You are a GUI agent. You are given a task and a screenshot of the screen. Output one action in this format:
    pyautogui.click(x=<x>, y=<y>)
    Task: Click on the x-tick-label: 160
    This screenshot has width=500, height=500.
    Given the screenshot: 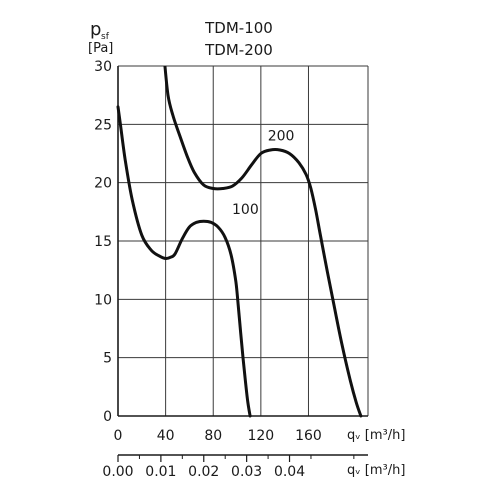 What is the action you would take?
    pyautogui.click(x=308, y=436)
    